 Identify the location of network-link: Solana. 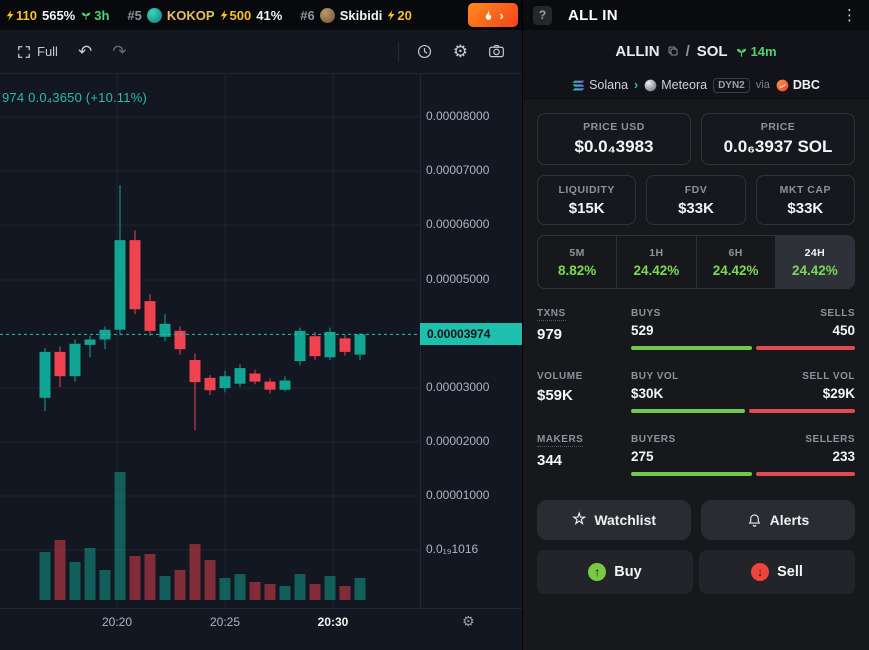
(600, 85).